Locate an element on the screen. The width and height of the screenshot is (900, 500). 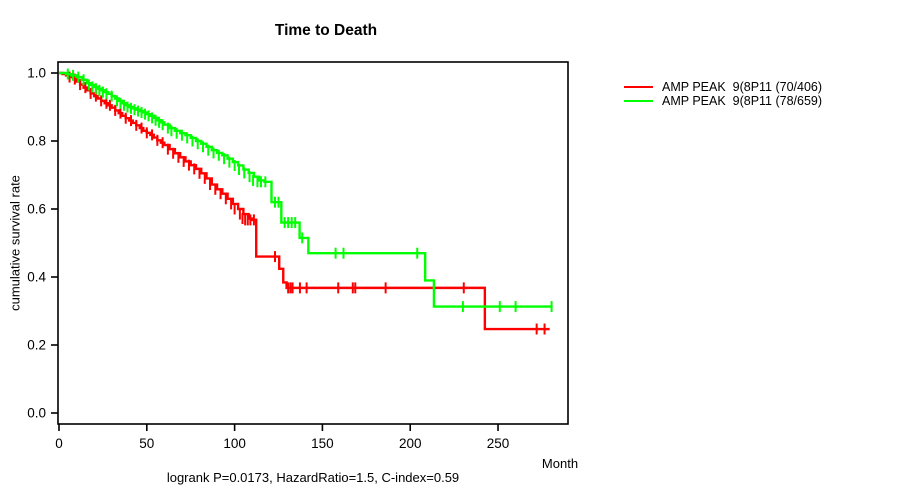
y-tick-label: 0.6 is located at coordinates (36, 209).